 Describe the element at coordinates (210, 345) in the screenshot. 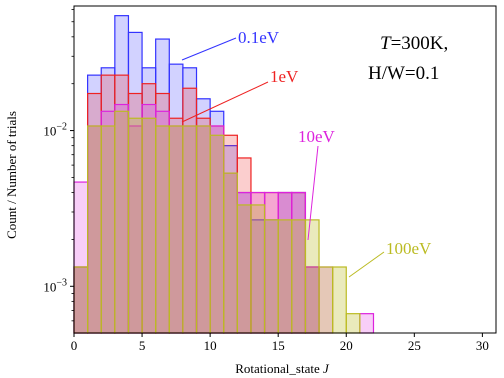

I see `x-tick-label: 10` at that location.